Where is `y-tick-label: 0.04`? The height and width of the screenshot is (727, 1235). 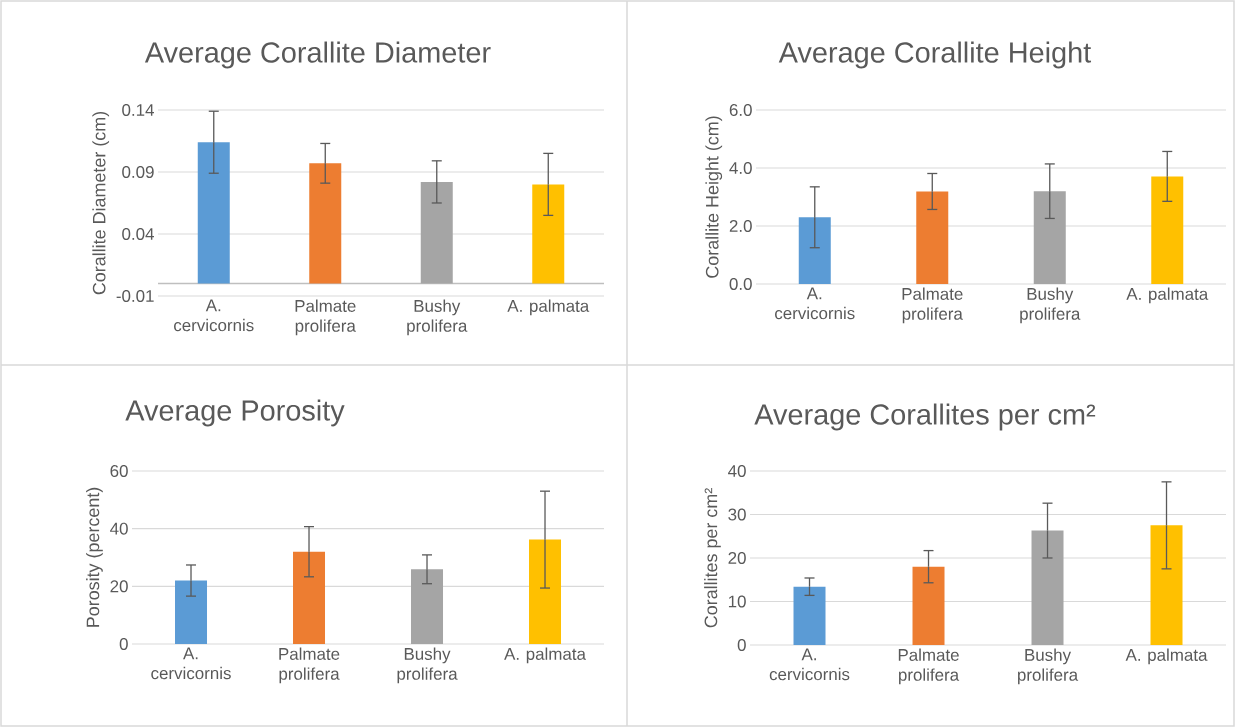 y-tick-label: 0.04 is located at coordinates (138, 233).